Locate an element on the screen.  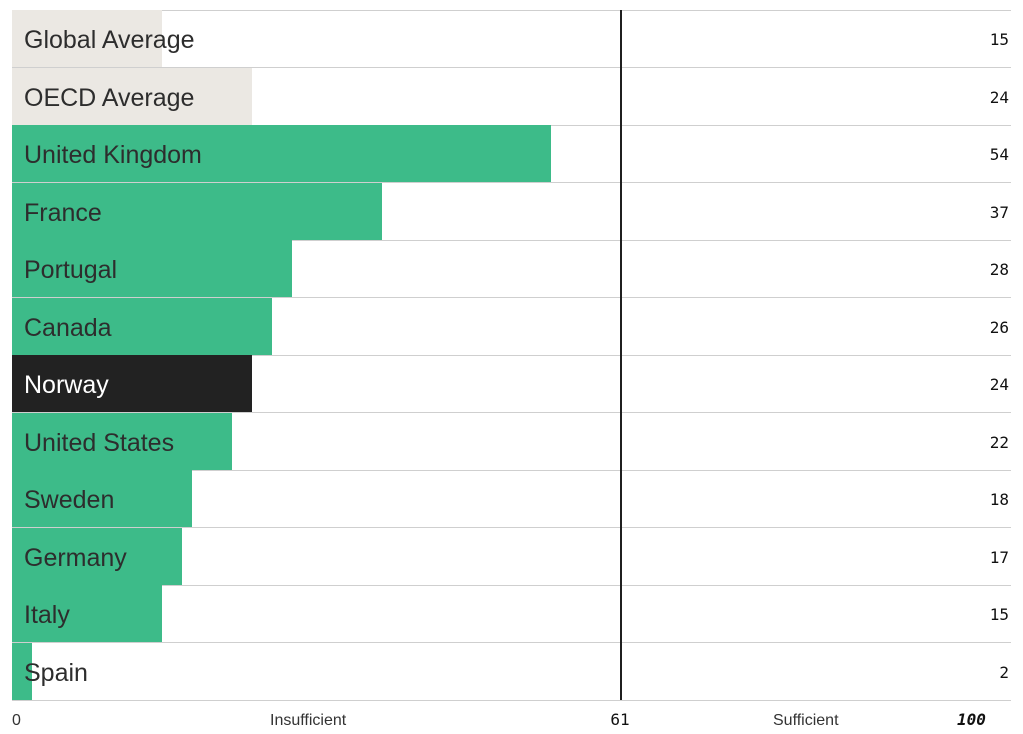
threshold-line is located at coordinates (621, 355).